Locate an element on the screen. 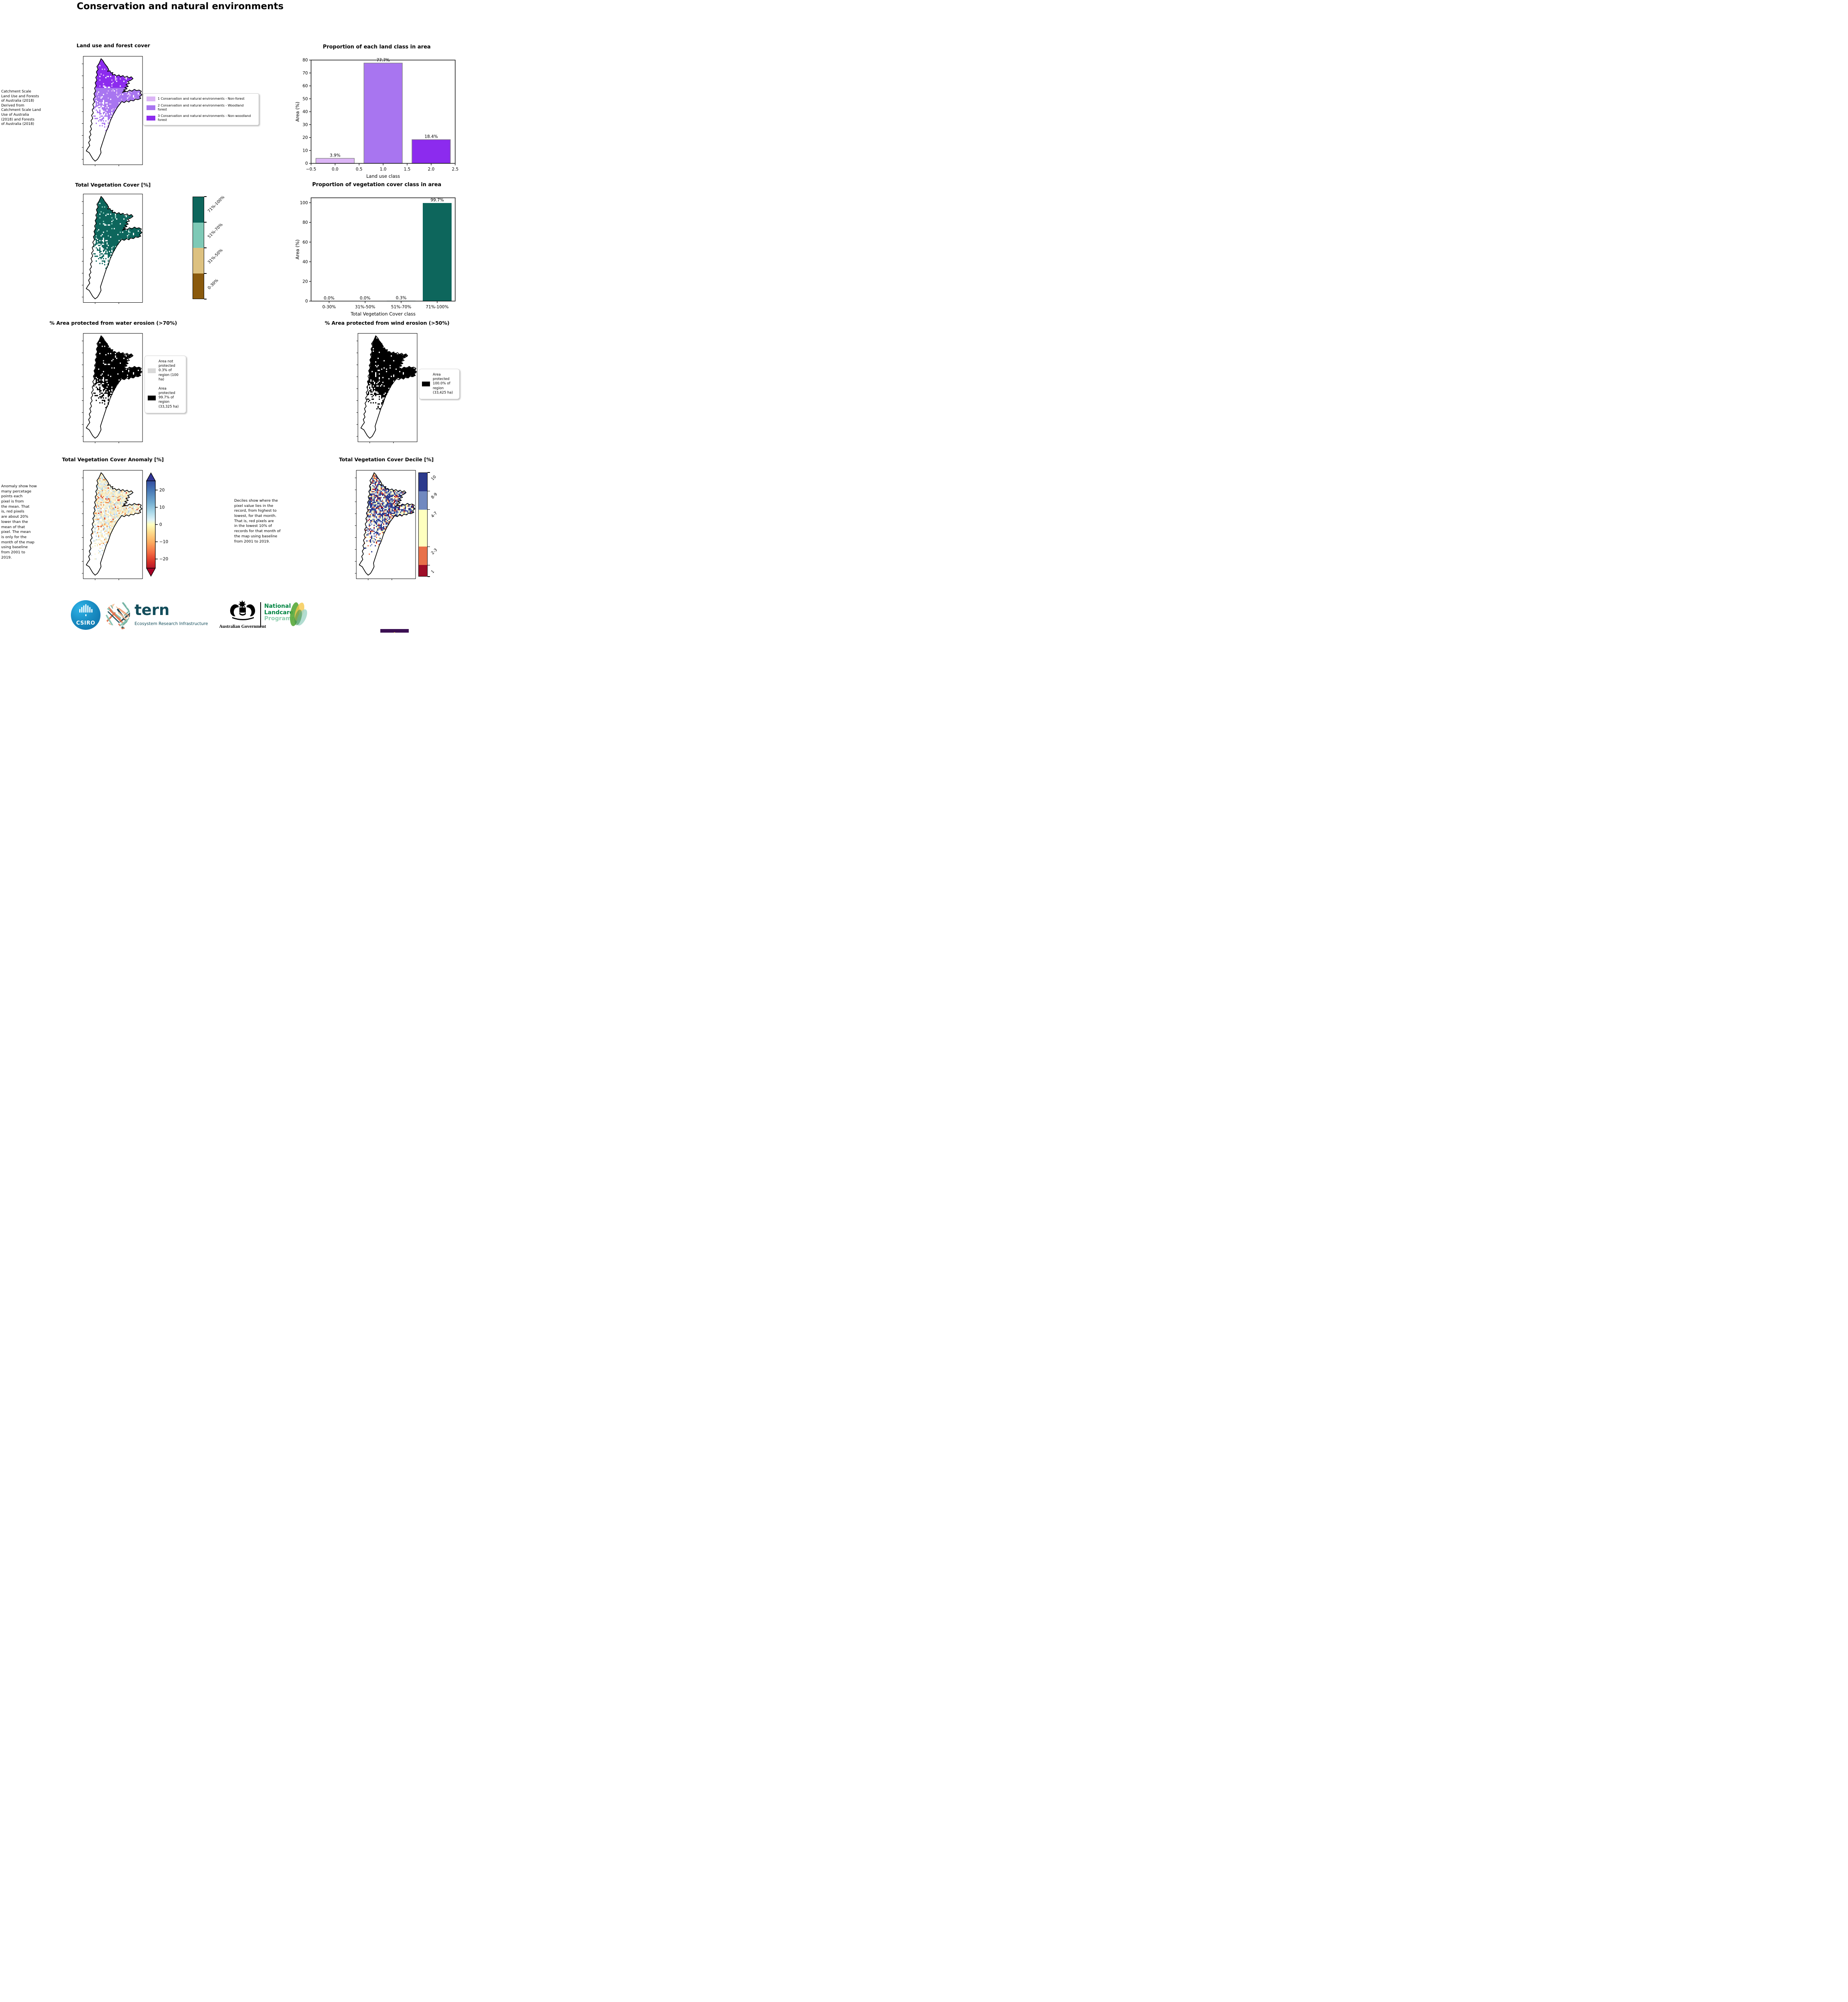 This screenshot has height=2002, width=1848. anomaly-colorbar: 20 10 0 −10 −20 is located at coordinates (160, 525).